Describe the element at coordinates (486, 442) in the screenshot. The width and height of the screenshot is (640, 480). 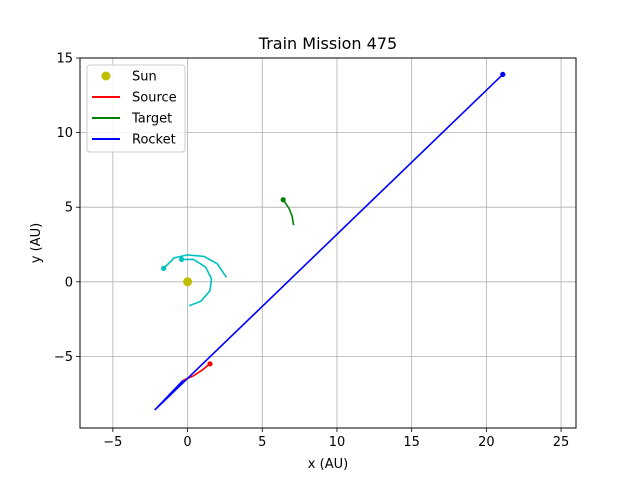
I see `x-tick-label: 20` at that location.